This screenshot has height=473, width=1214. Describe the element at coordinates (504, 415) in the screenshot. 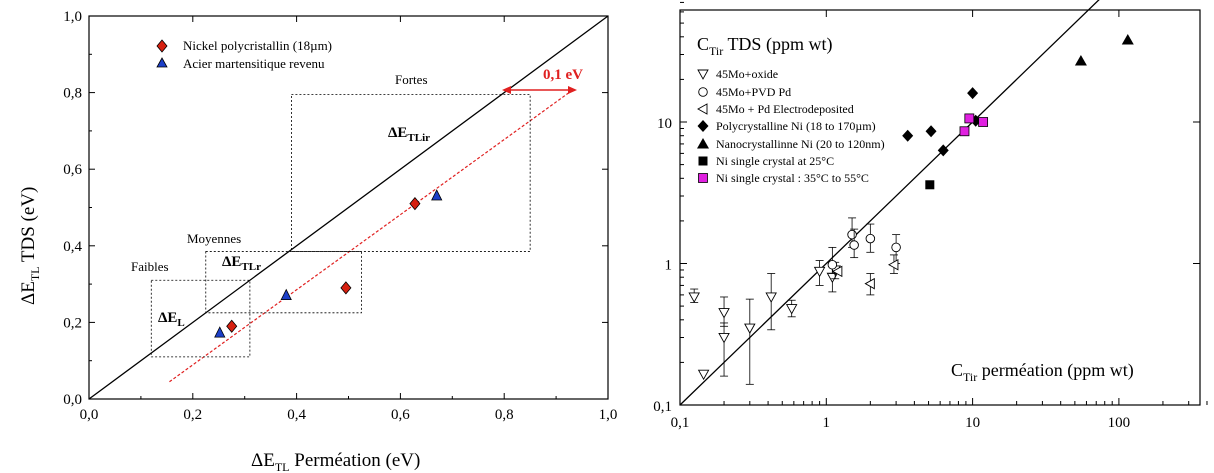

I see `left-x-tick-label: 0,8` at that location.